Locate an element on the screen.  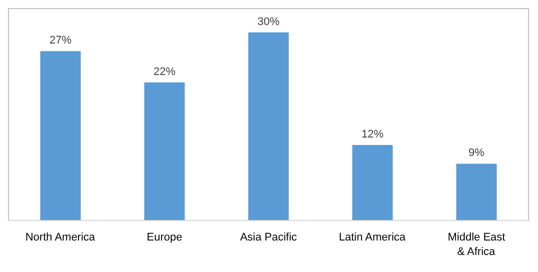
data-label: 12% is located at coordinates (372, 134).